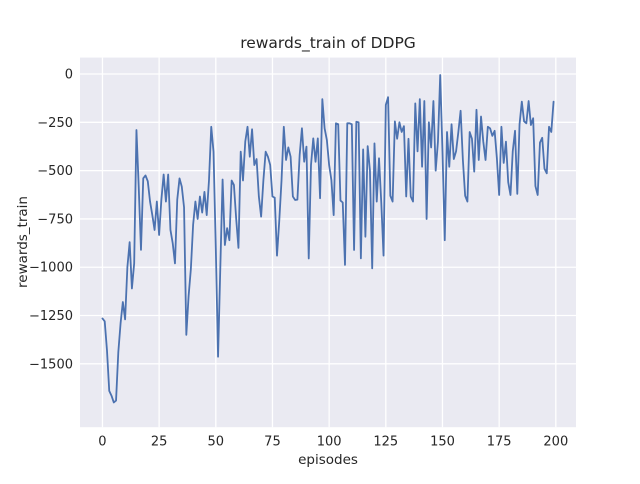  What do you see at coordinates (159, 442) in the screenshot?
I see `x-tick-label: 25` at bounding box center [159, 442].